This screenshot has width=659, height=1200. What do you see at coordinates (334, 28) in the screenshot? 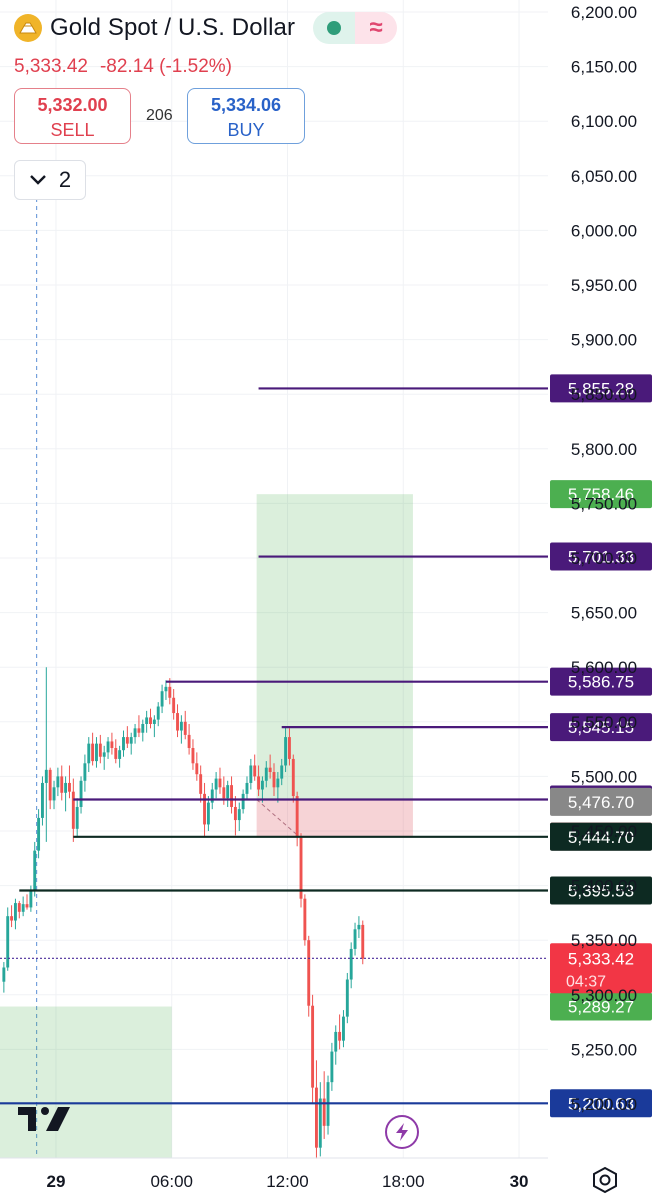
I see `market-open-dot-icon` at bounding box center [334, 28].